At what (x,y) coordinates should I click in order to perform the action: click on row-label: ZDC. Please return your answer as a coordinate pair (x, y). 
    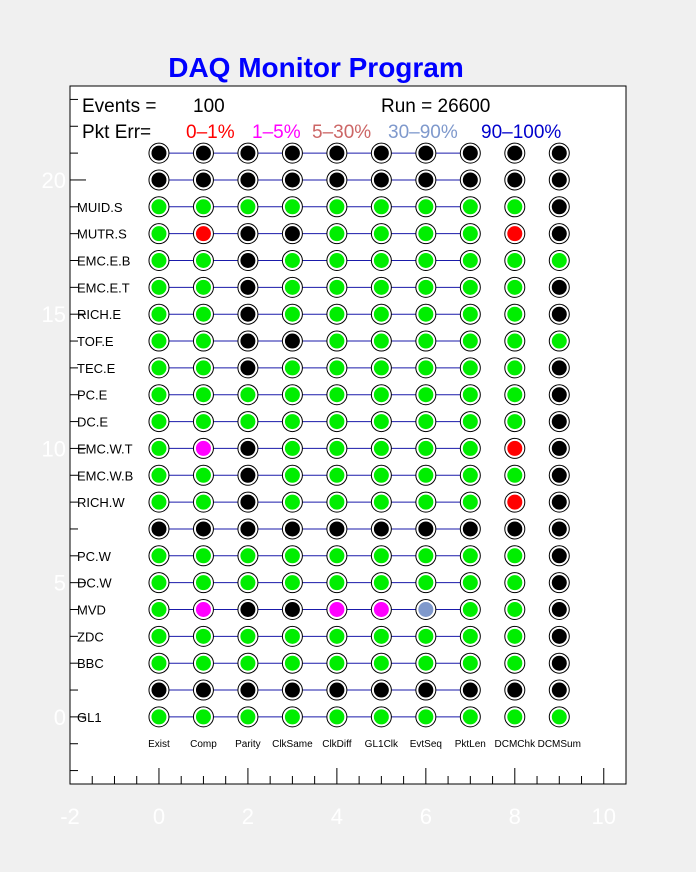
    Looking at the image, I should click on (90, 636).